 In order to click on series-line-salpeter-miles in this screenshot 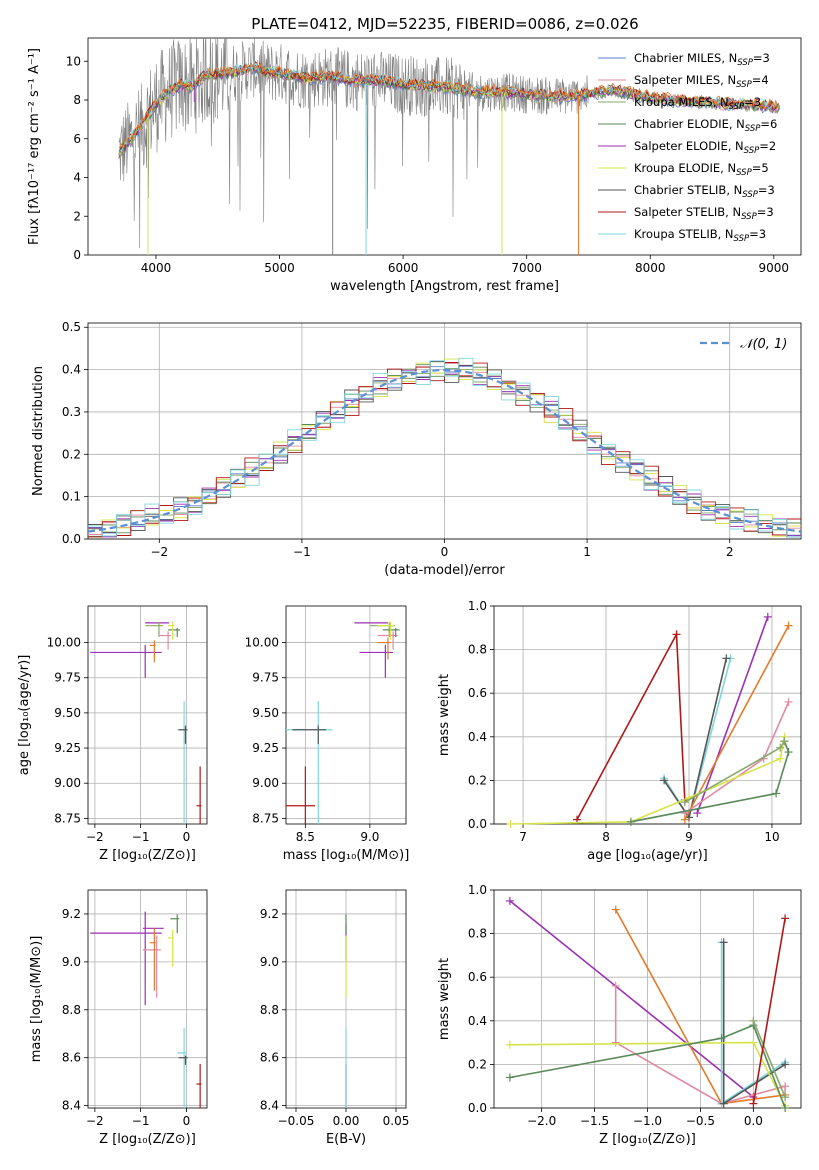, I will do `click(737, 757)`.